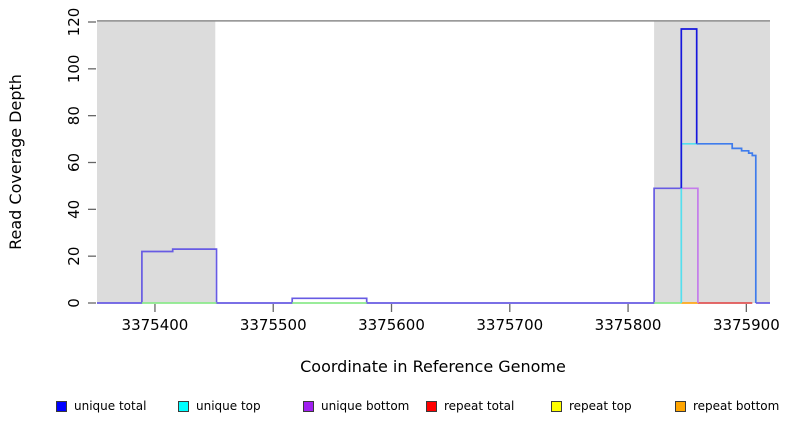  What do you see at coordinates (628, 325) in the screenshot?
I see `x-tick-label: 3375800` at bounding box center [628, 325].